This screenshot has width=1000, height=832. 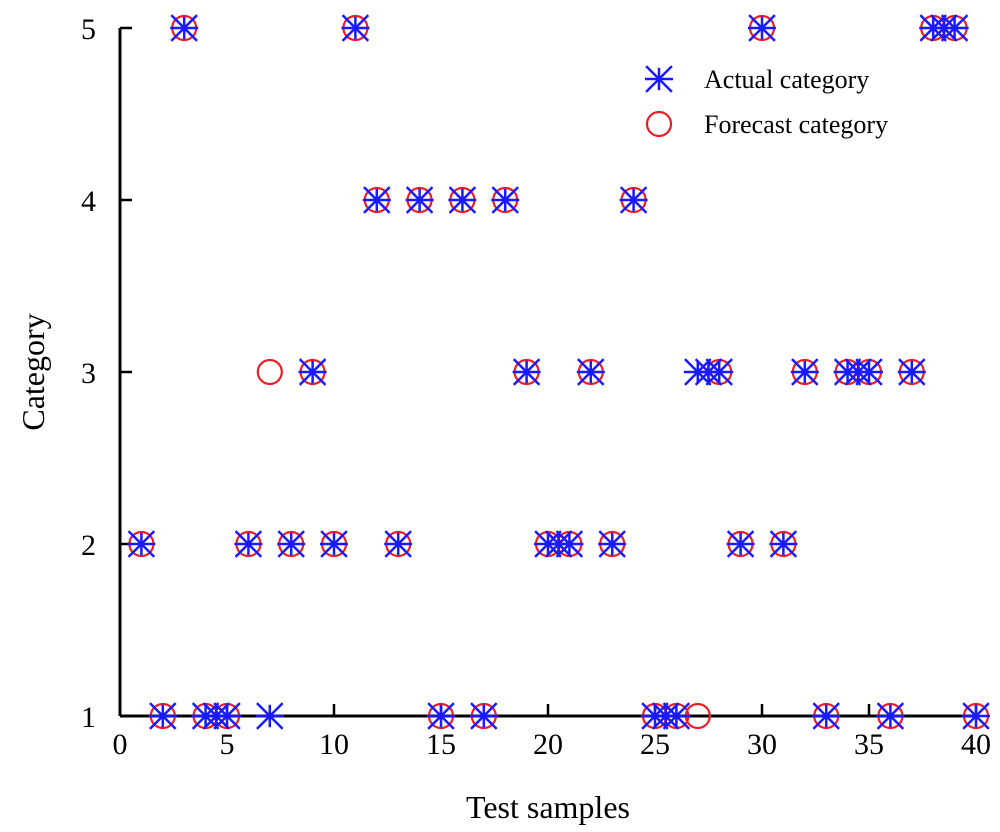 What do you see at coordinates (88, 29) in the screenshot?
I see `y-tick-label: 5` at bounding box center [88, 29].